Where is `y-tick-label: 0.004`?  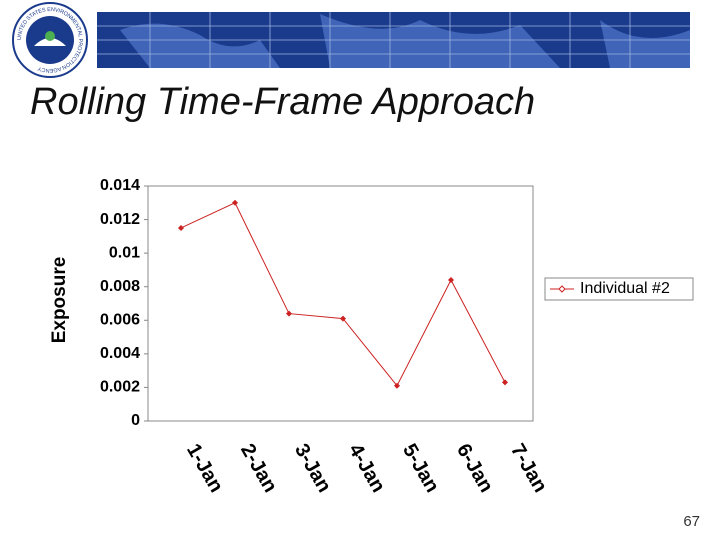
y-tick-label: 0.004 is located at coordinates (120, 353).